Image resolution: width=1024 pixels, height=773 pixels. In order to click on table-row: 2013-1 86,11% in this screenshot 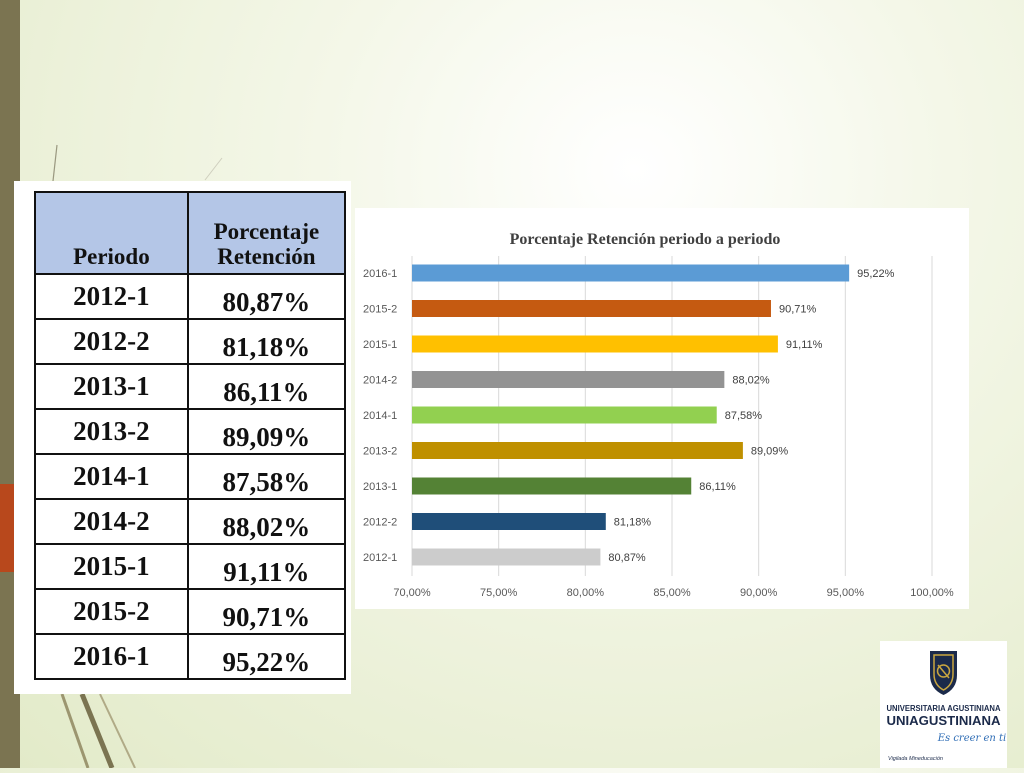, I will do `click(190, 386)`.